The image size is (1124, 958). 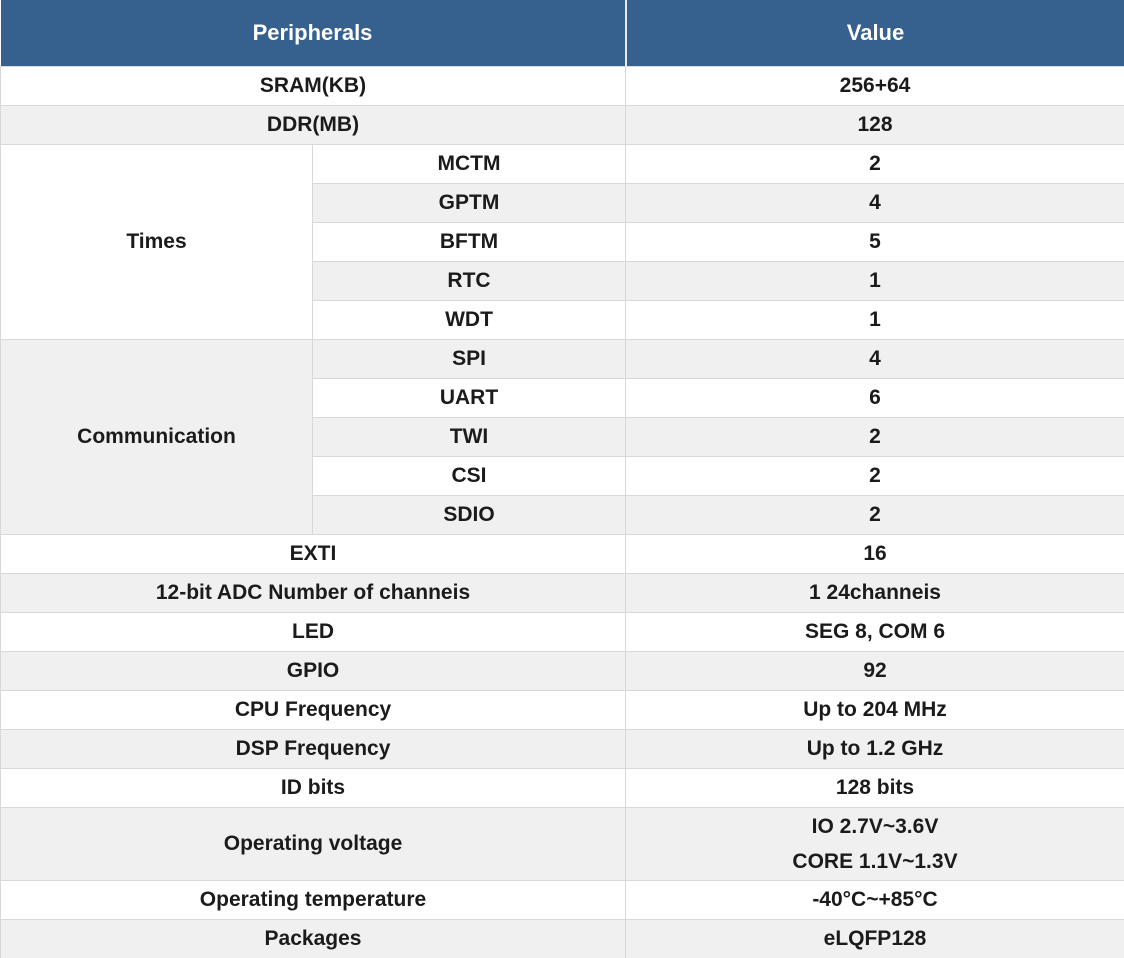 What do you see at coordinates (469, 398) in the screenshot?
I see `row-label: UART` at bounding box center [469, 398].